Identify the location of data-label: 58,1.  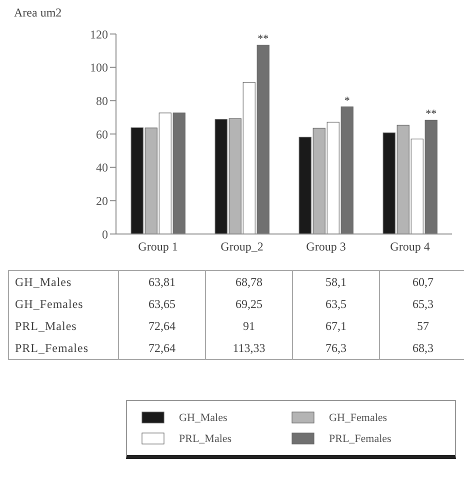
(336, 281).